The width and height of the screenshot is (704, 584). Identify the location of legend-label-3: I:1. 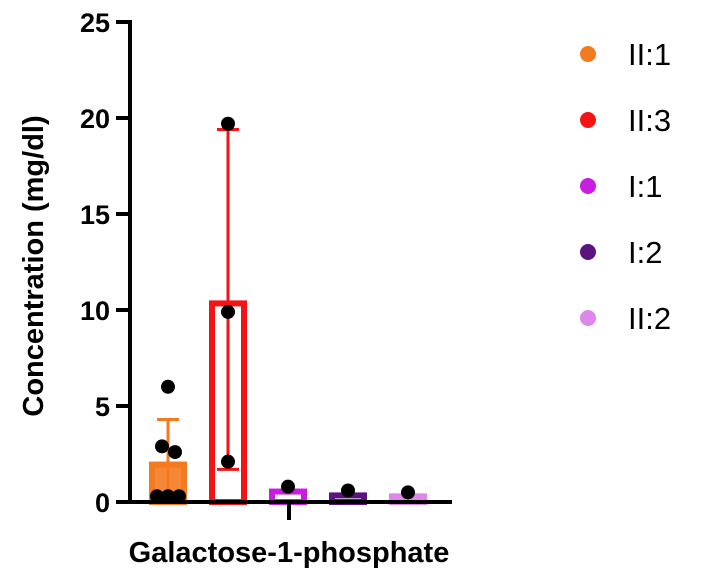
(645, 186).